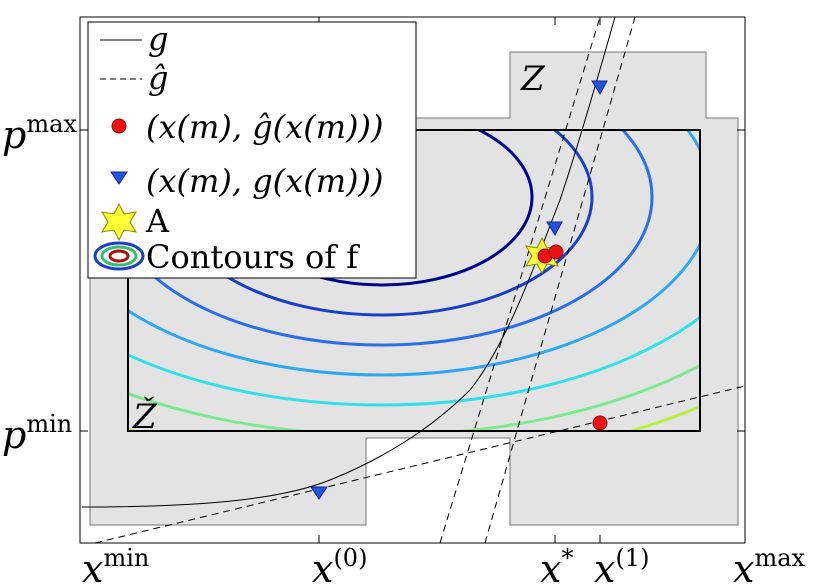 The height and width of the screenshot is (587, 830). Describe the element at coordinates (39, 133) in the screenshot. I see `ytick-label-pmax: pmax` at that location.